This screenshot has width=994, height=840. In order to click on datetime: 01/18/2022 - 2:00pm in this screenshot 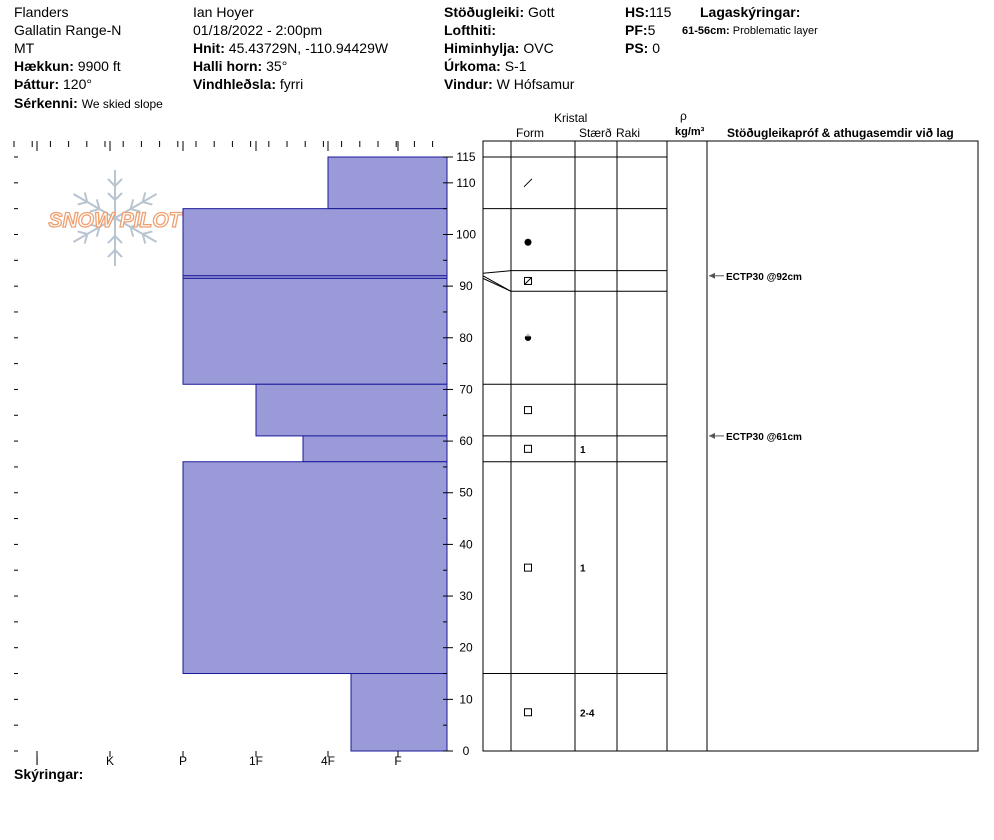, I will do `click(258, 30)`.